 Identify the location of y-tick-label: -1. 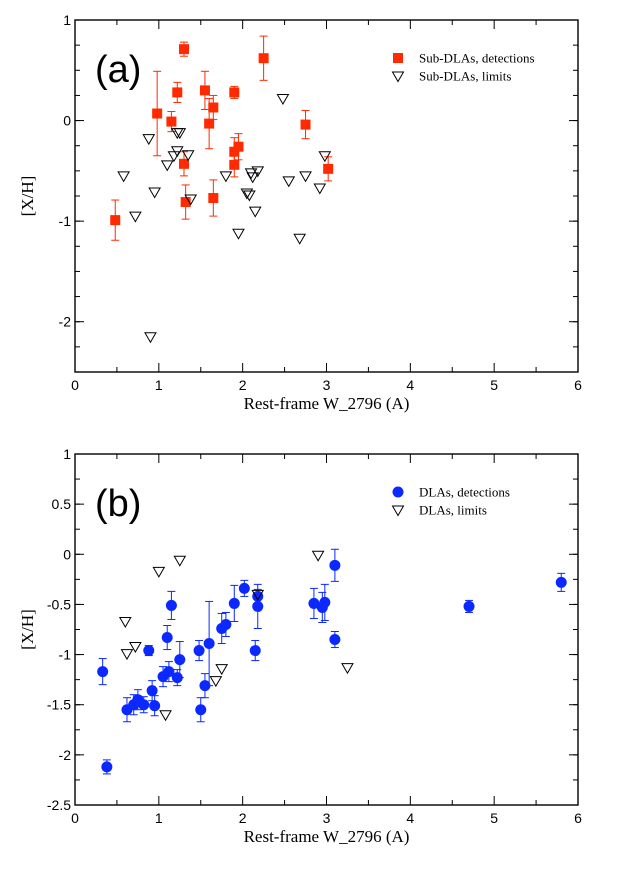
(65, 221).